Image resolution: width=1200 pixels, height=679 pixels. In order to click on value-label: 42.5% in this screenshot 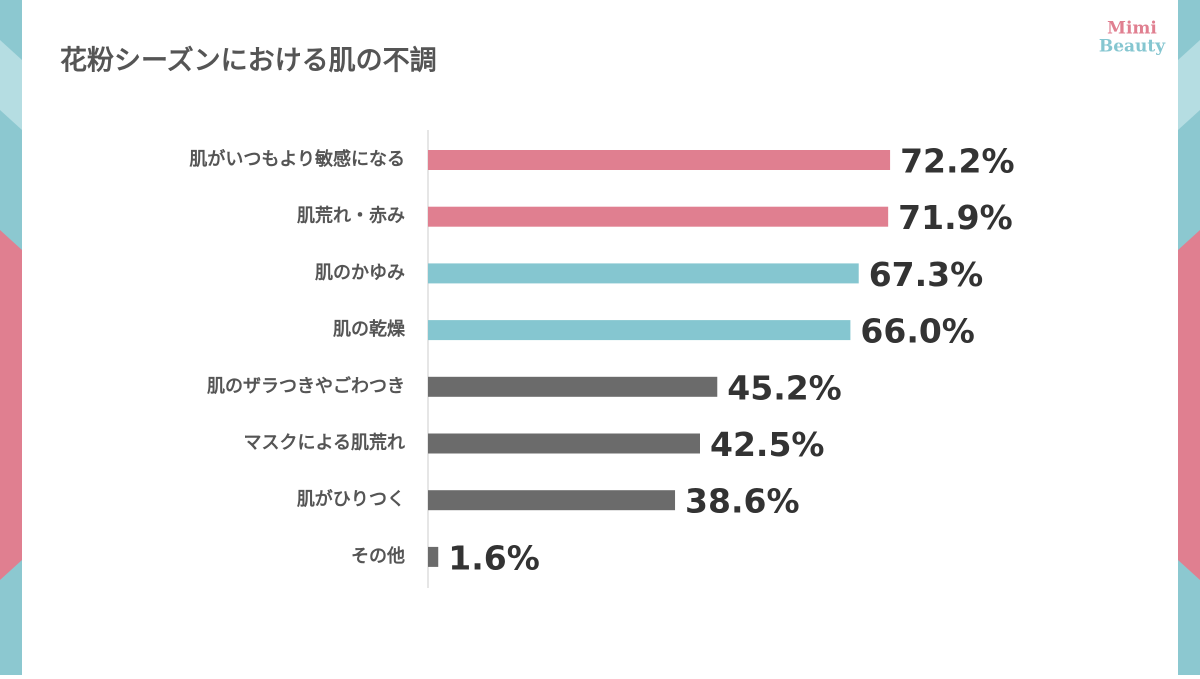, I will do `click(767, 444)`.